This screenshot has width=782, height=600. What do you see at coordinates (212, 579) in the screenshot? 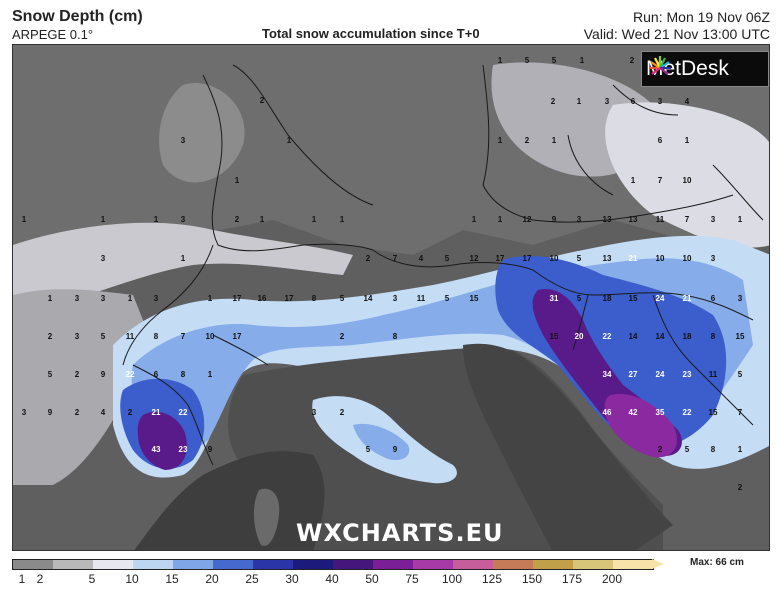
I see `legend-tick-label: 20` at bounding box center [212, 579].